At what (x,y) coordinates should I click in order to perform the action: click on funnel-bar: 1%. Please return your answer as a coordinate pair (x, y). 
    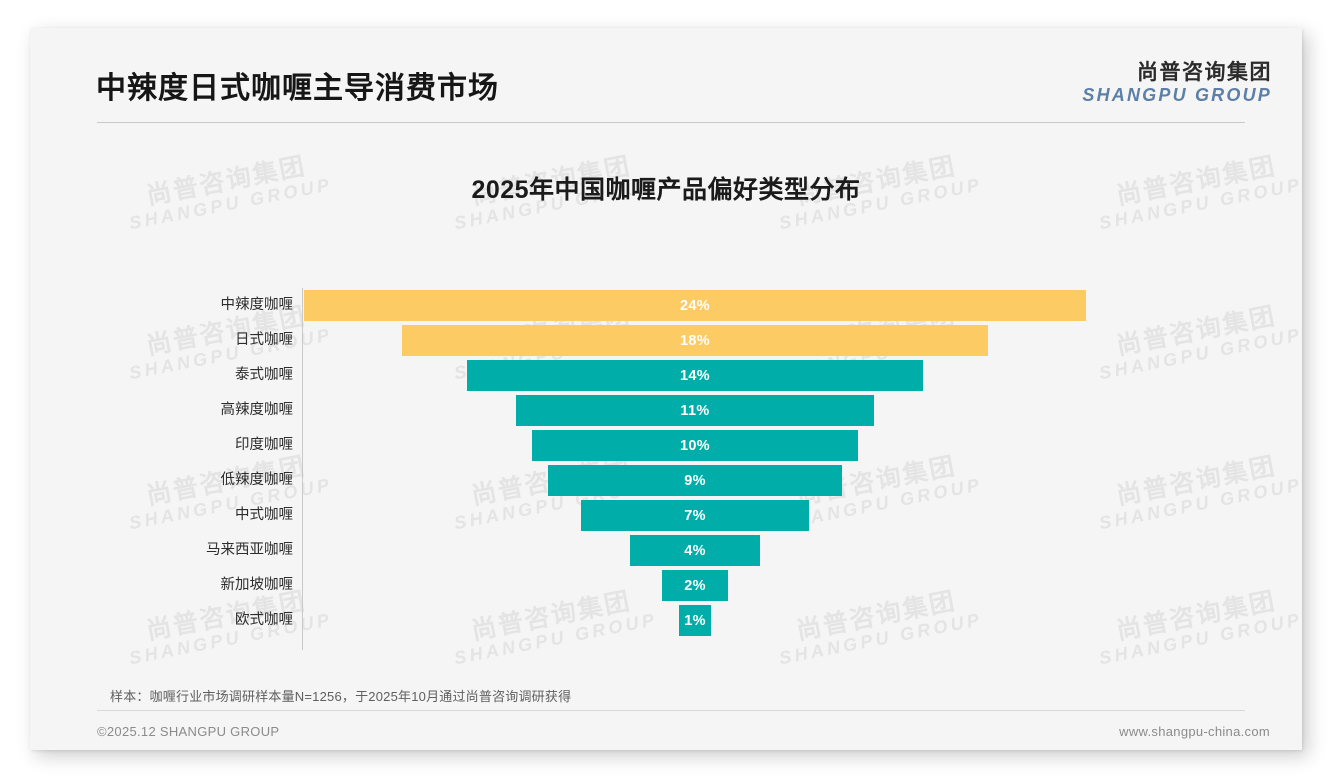
    Looking at the image, I should click on (695, 620).